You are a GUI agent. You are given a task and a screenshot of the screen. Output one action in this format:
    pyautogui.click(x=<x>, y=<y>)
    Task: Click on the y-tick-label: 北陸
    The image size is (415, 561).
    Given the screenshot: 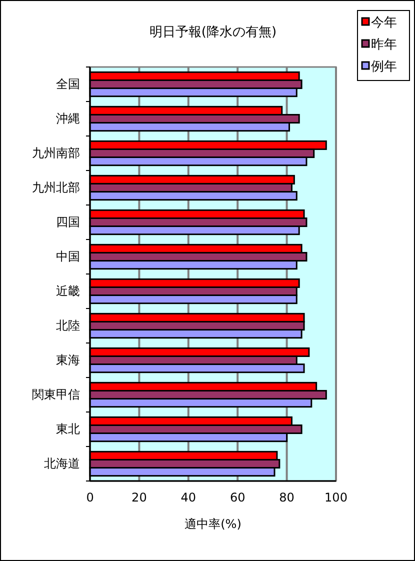 What is the action you would take?
    pyautogui.click(x=68, y=325)
    